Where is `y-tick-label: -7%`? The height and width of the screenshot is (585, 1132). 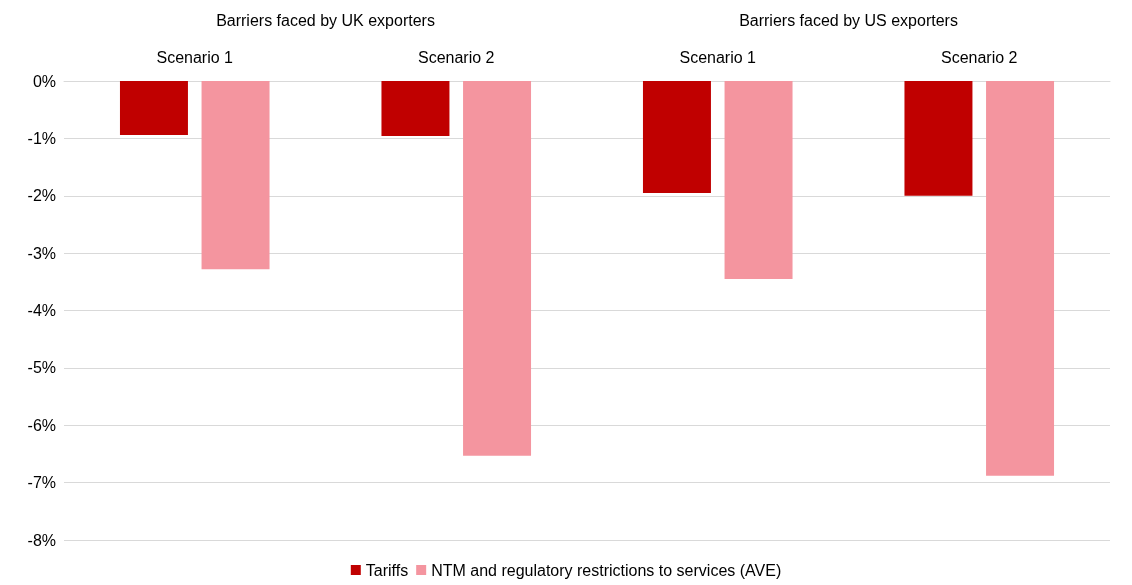 y-tick-label: -7% is located at coordinates (41, 483).